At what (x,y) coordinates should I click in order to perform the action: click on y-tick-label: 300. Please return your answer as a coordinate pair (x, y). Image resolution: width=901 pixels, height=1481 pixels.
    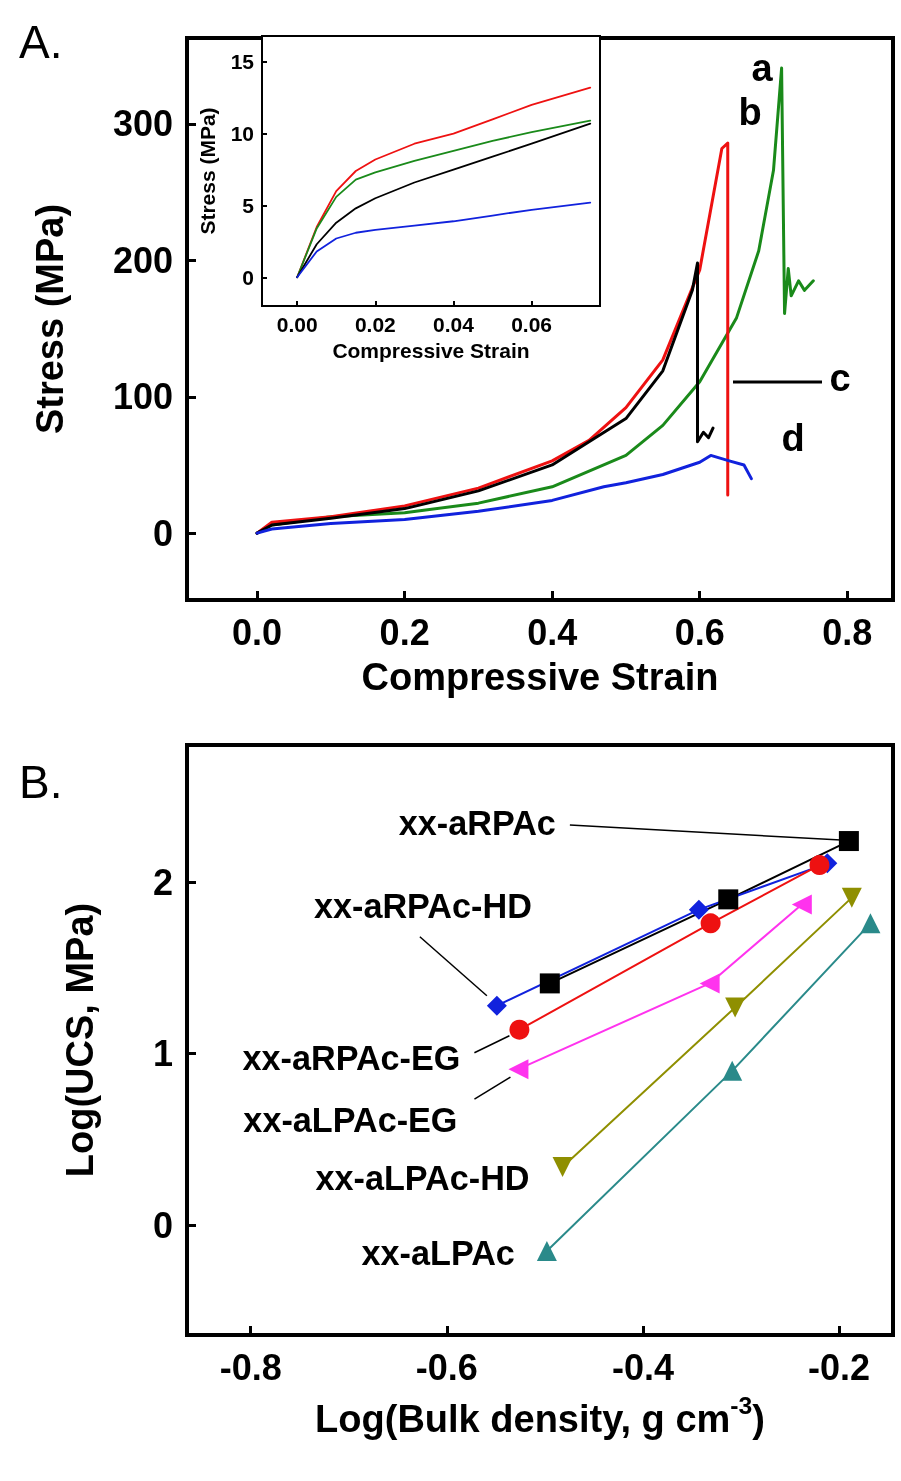
    Looking at the image, I should click on (142, 124).